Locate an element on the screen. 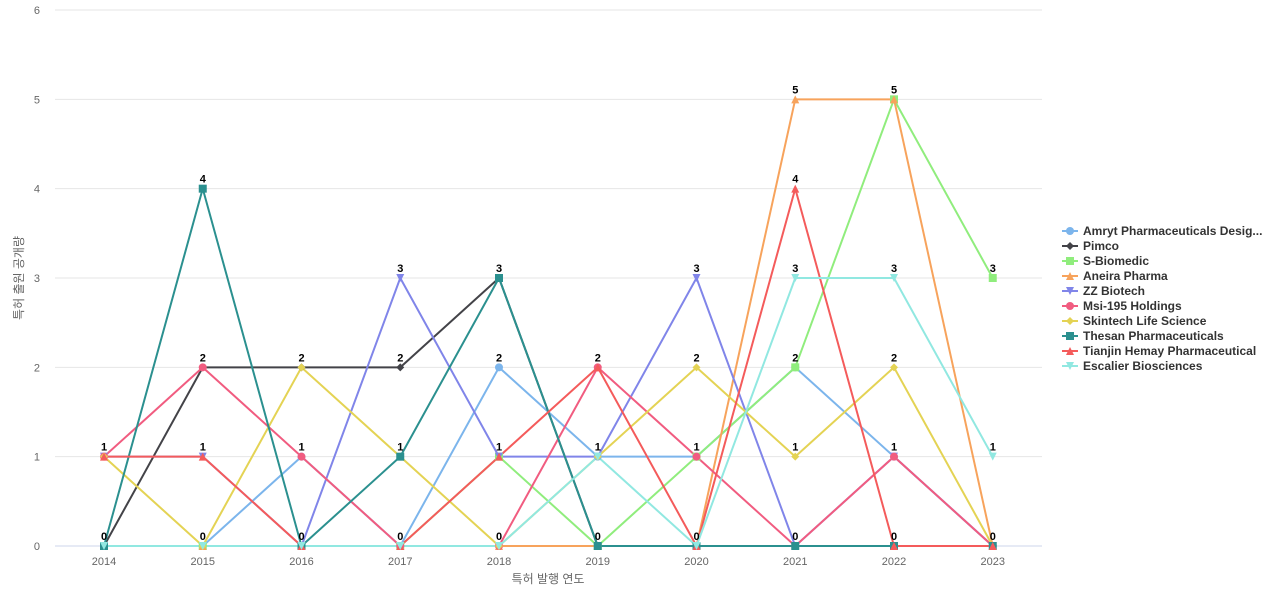  legend-label: Tianjin Hemay Pharmaceutical is located at coordinates (1169, 351).